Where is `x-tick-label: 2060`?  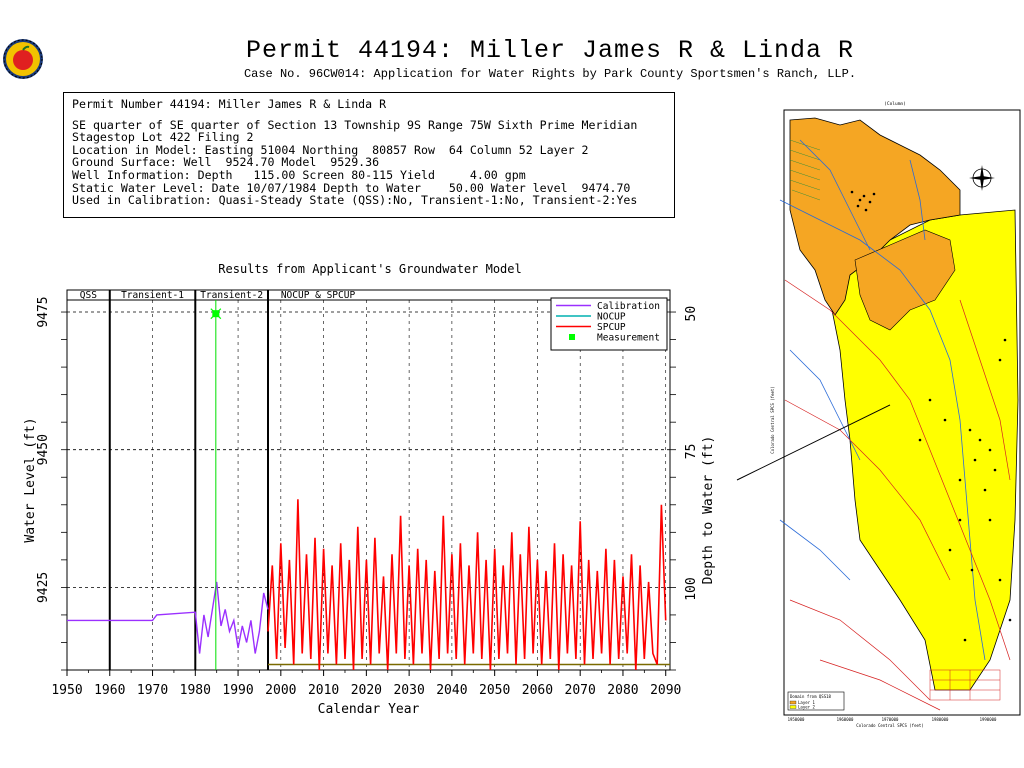 x-tick-label: 2060 is located at coordinates (537, 690).